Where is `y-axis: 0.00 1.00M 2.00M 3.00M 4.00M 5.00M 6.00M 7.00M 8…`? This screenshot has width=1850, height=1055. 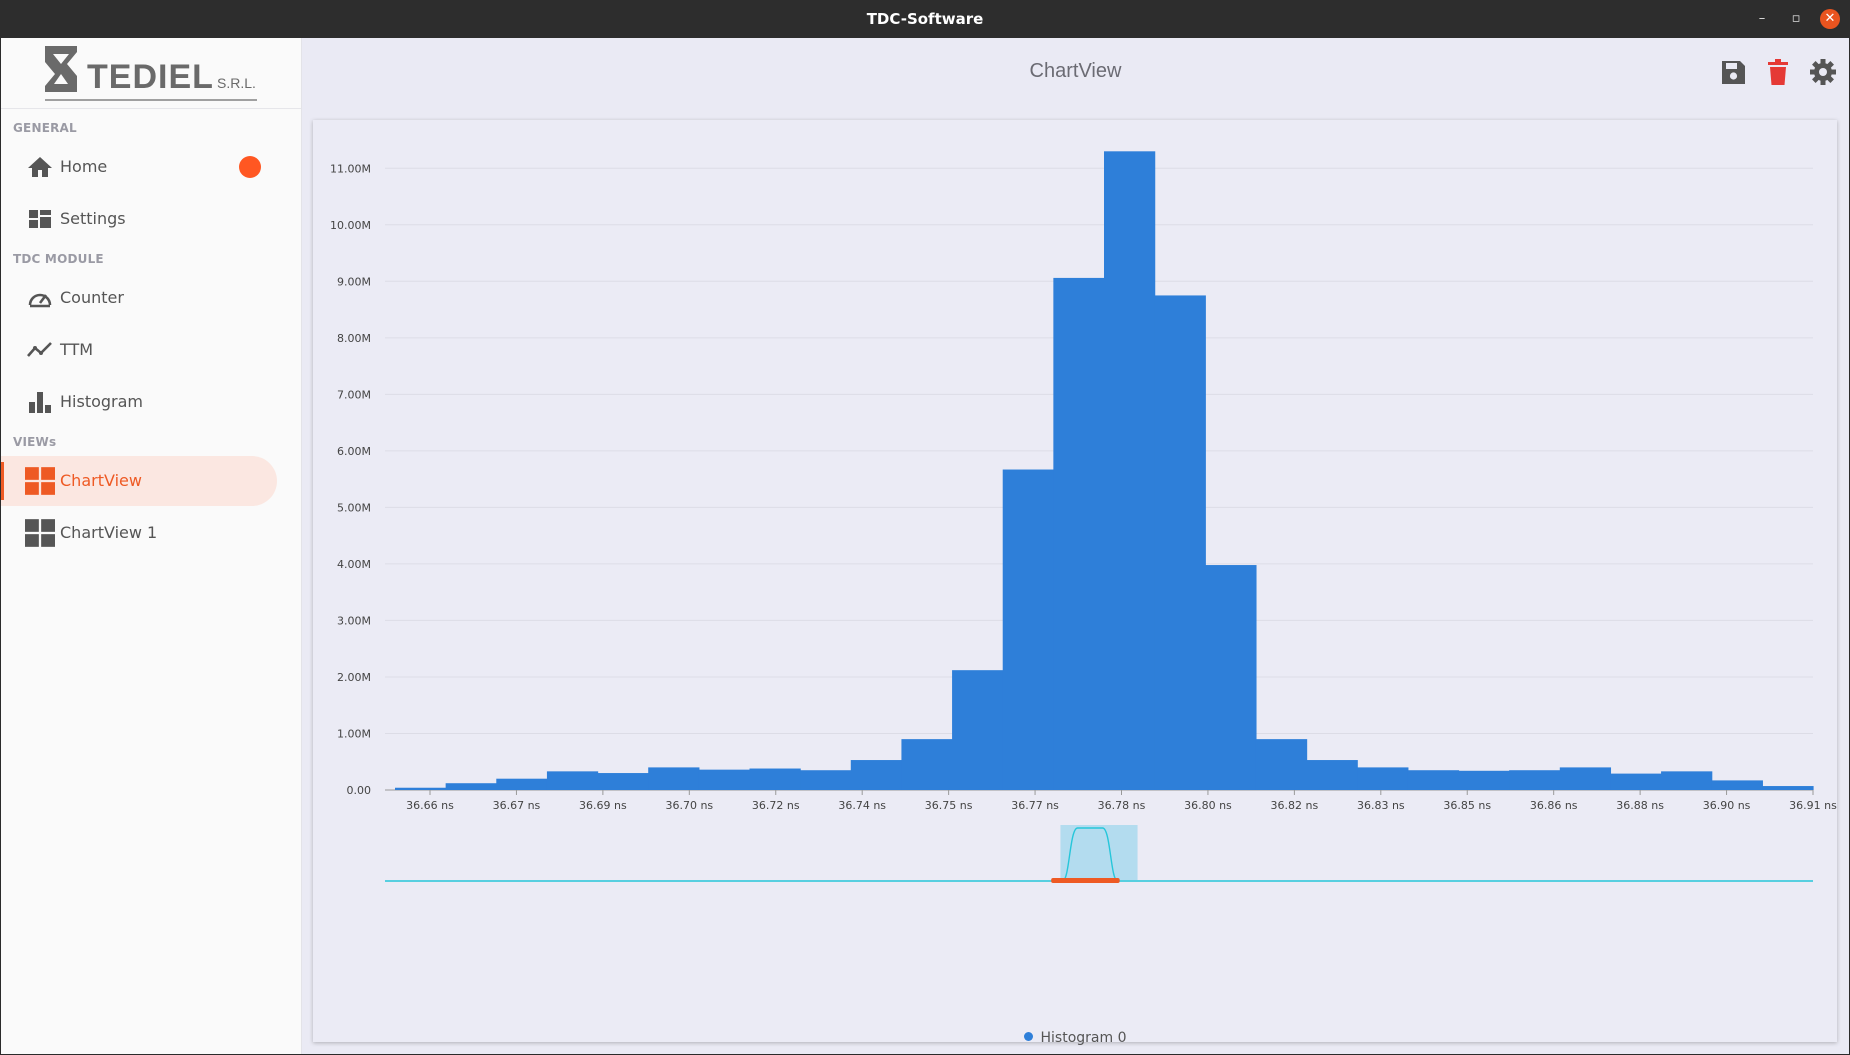 y-axis: 0.00 1.00M 2.00M 3.00M 4.00M 5.00M 6.00M 7.00M 8… is located at coordinates (350, 479).